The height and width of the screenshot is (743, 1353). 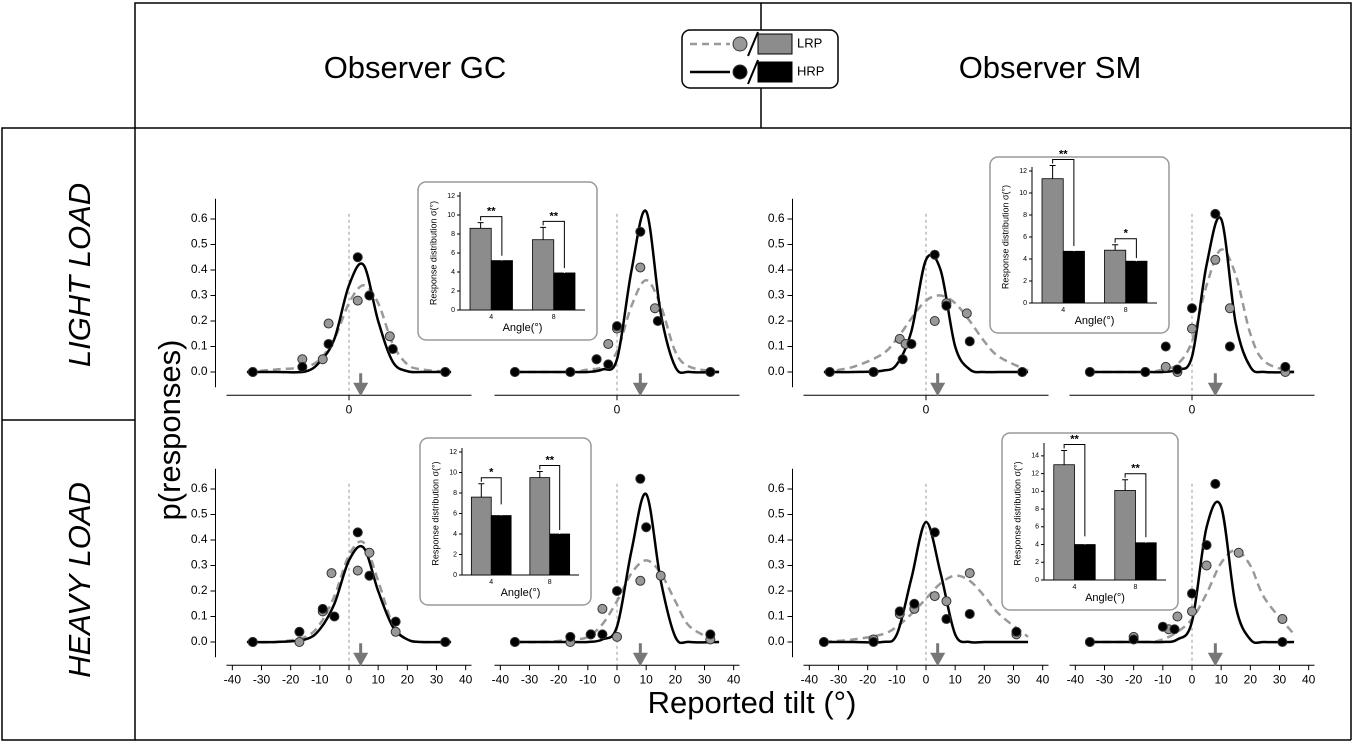 I want to click on panel: 0 0.0 0.1 0.2 0.3 0.4 0.5 0.6, so click(x=331, y=307).